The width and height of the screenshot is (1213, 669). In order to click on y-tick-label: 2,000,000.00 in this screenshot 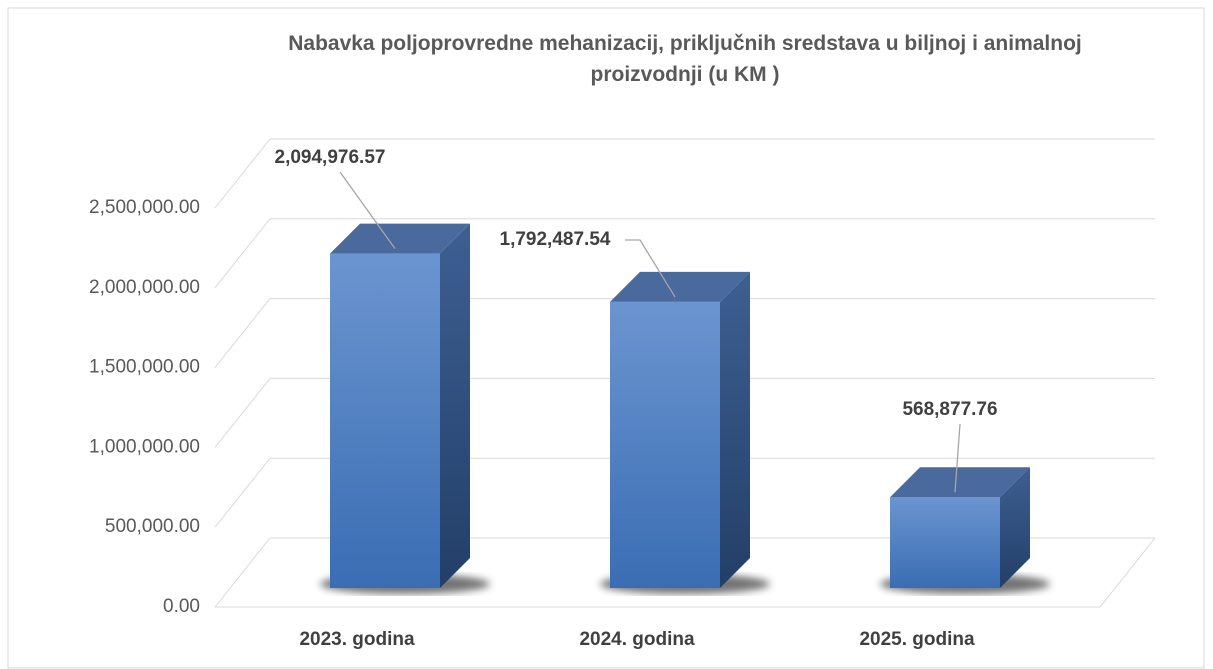, I will do `click(144, 287)`.